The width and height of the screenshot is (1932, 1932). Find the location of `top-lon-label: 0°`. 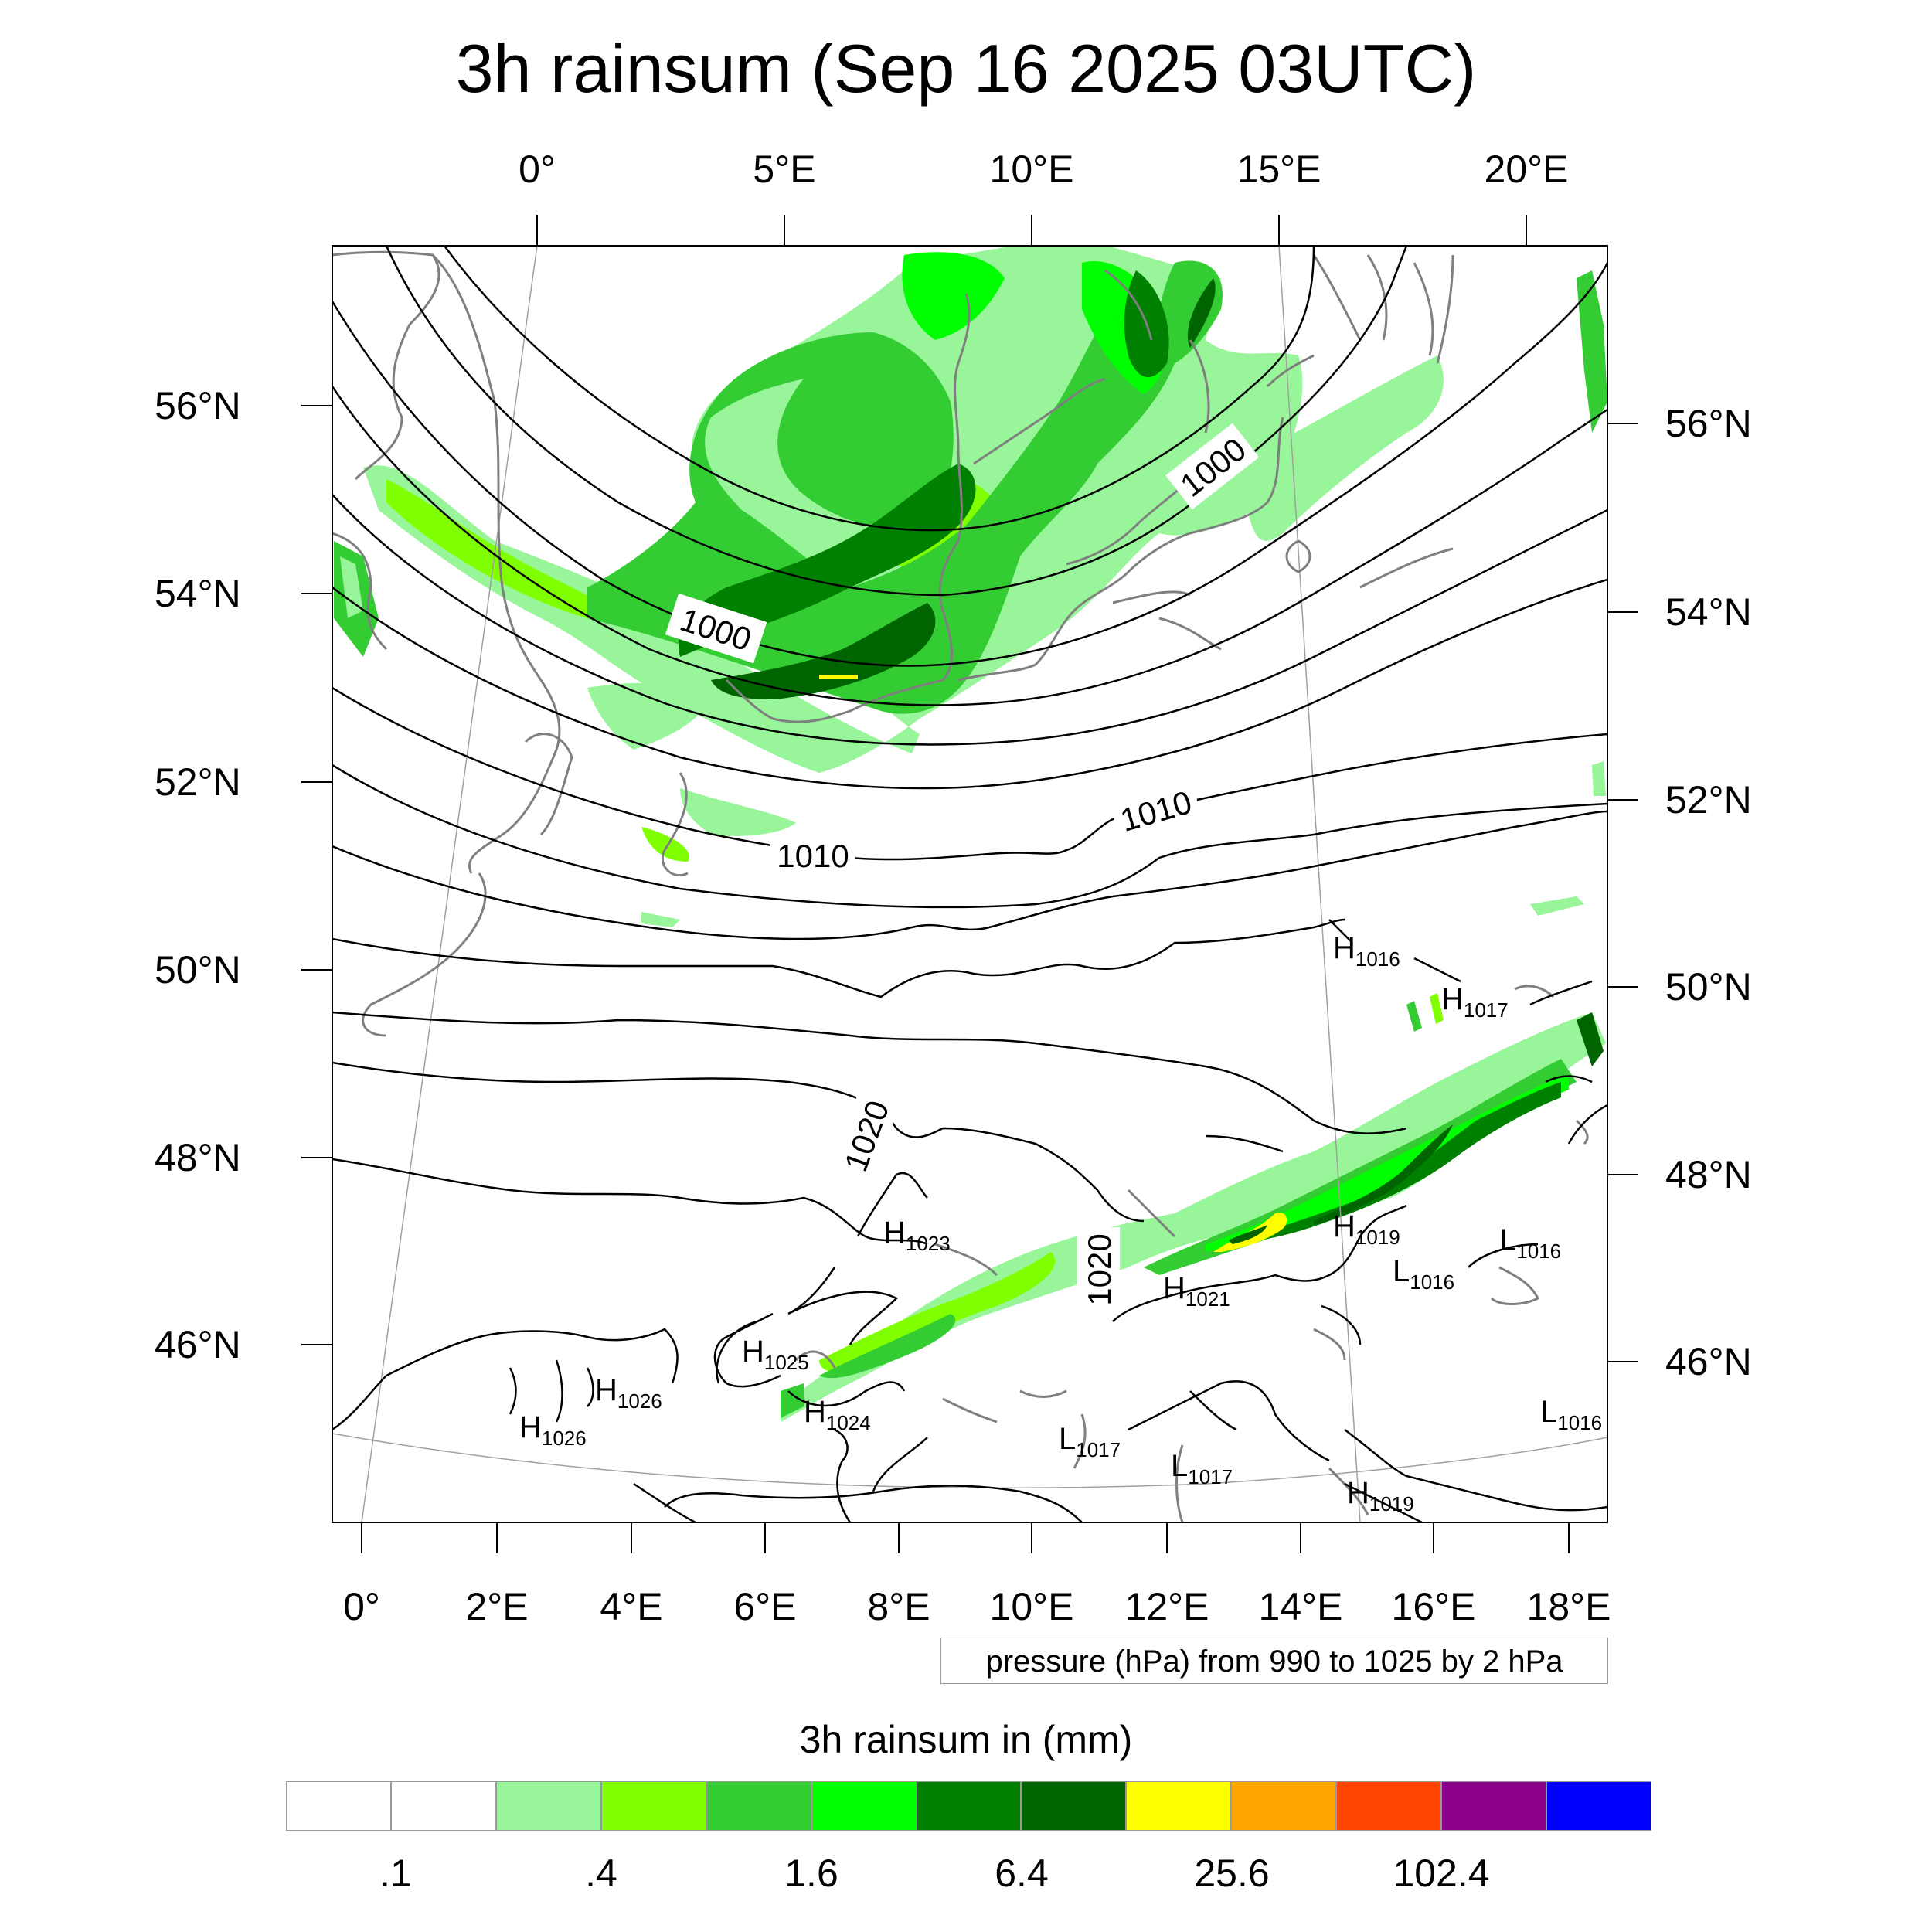

top-lon-label: 0° is located at coordinates (538, 169).